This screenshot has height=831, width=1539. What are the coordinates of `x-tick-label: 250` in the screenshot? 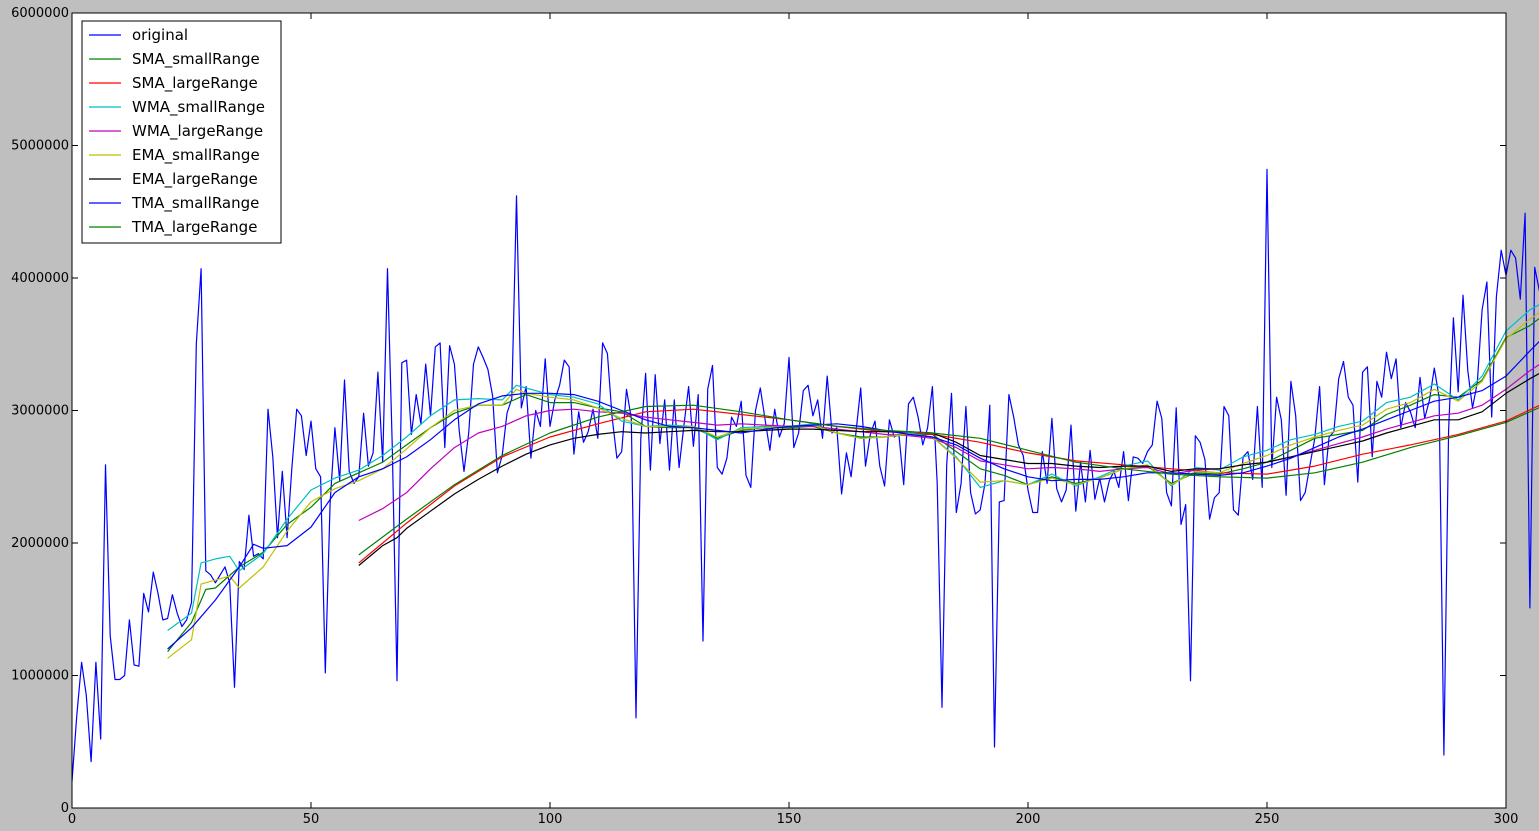 It's located at (1267, 819).